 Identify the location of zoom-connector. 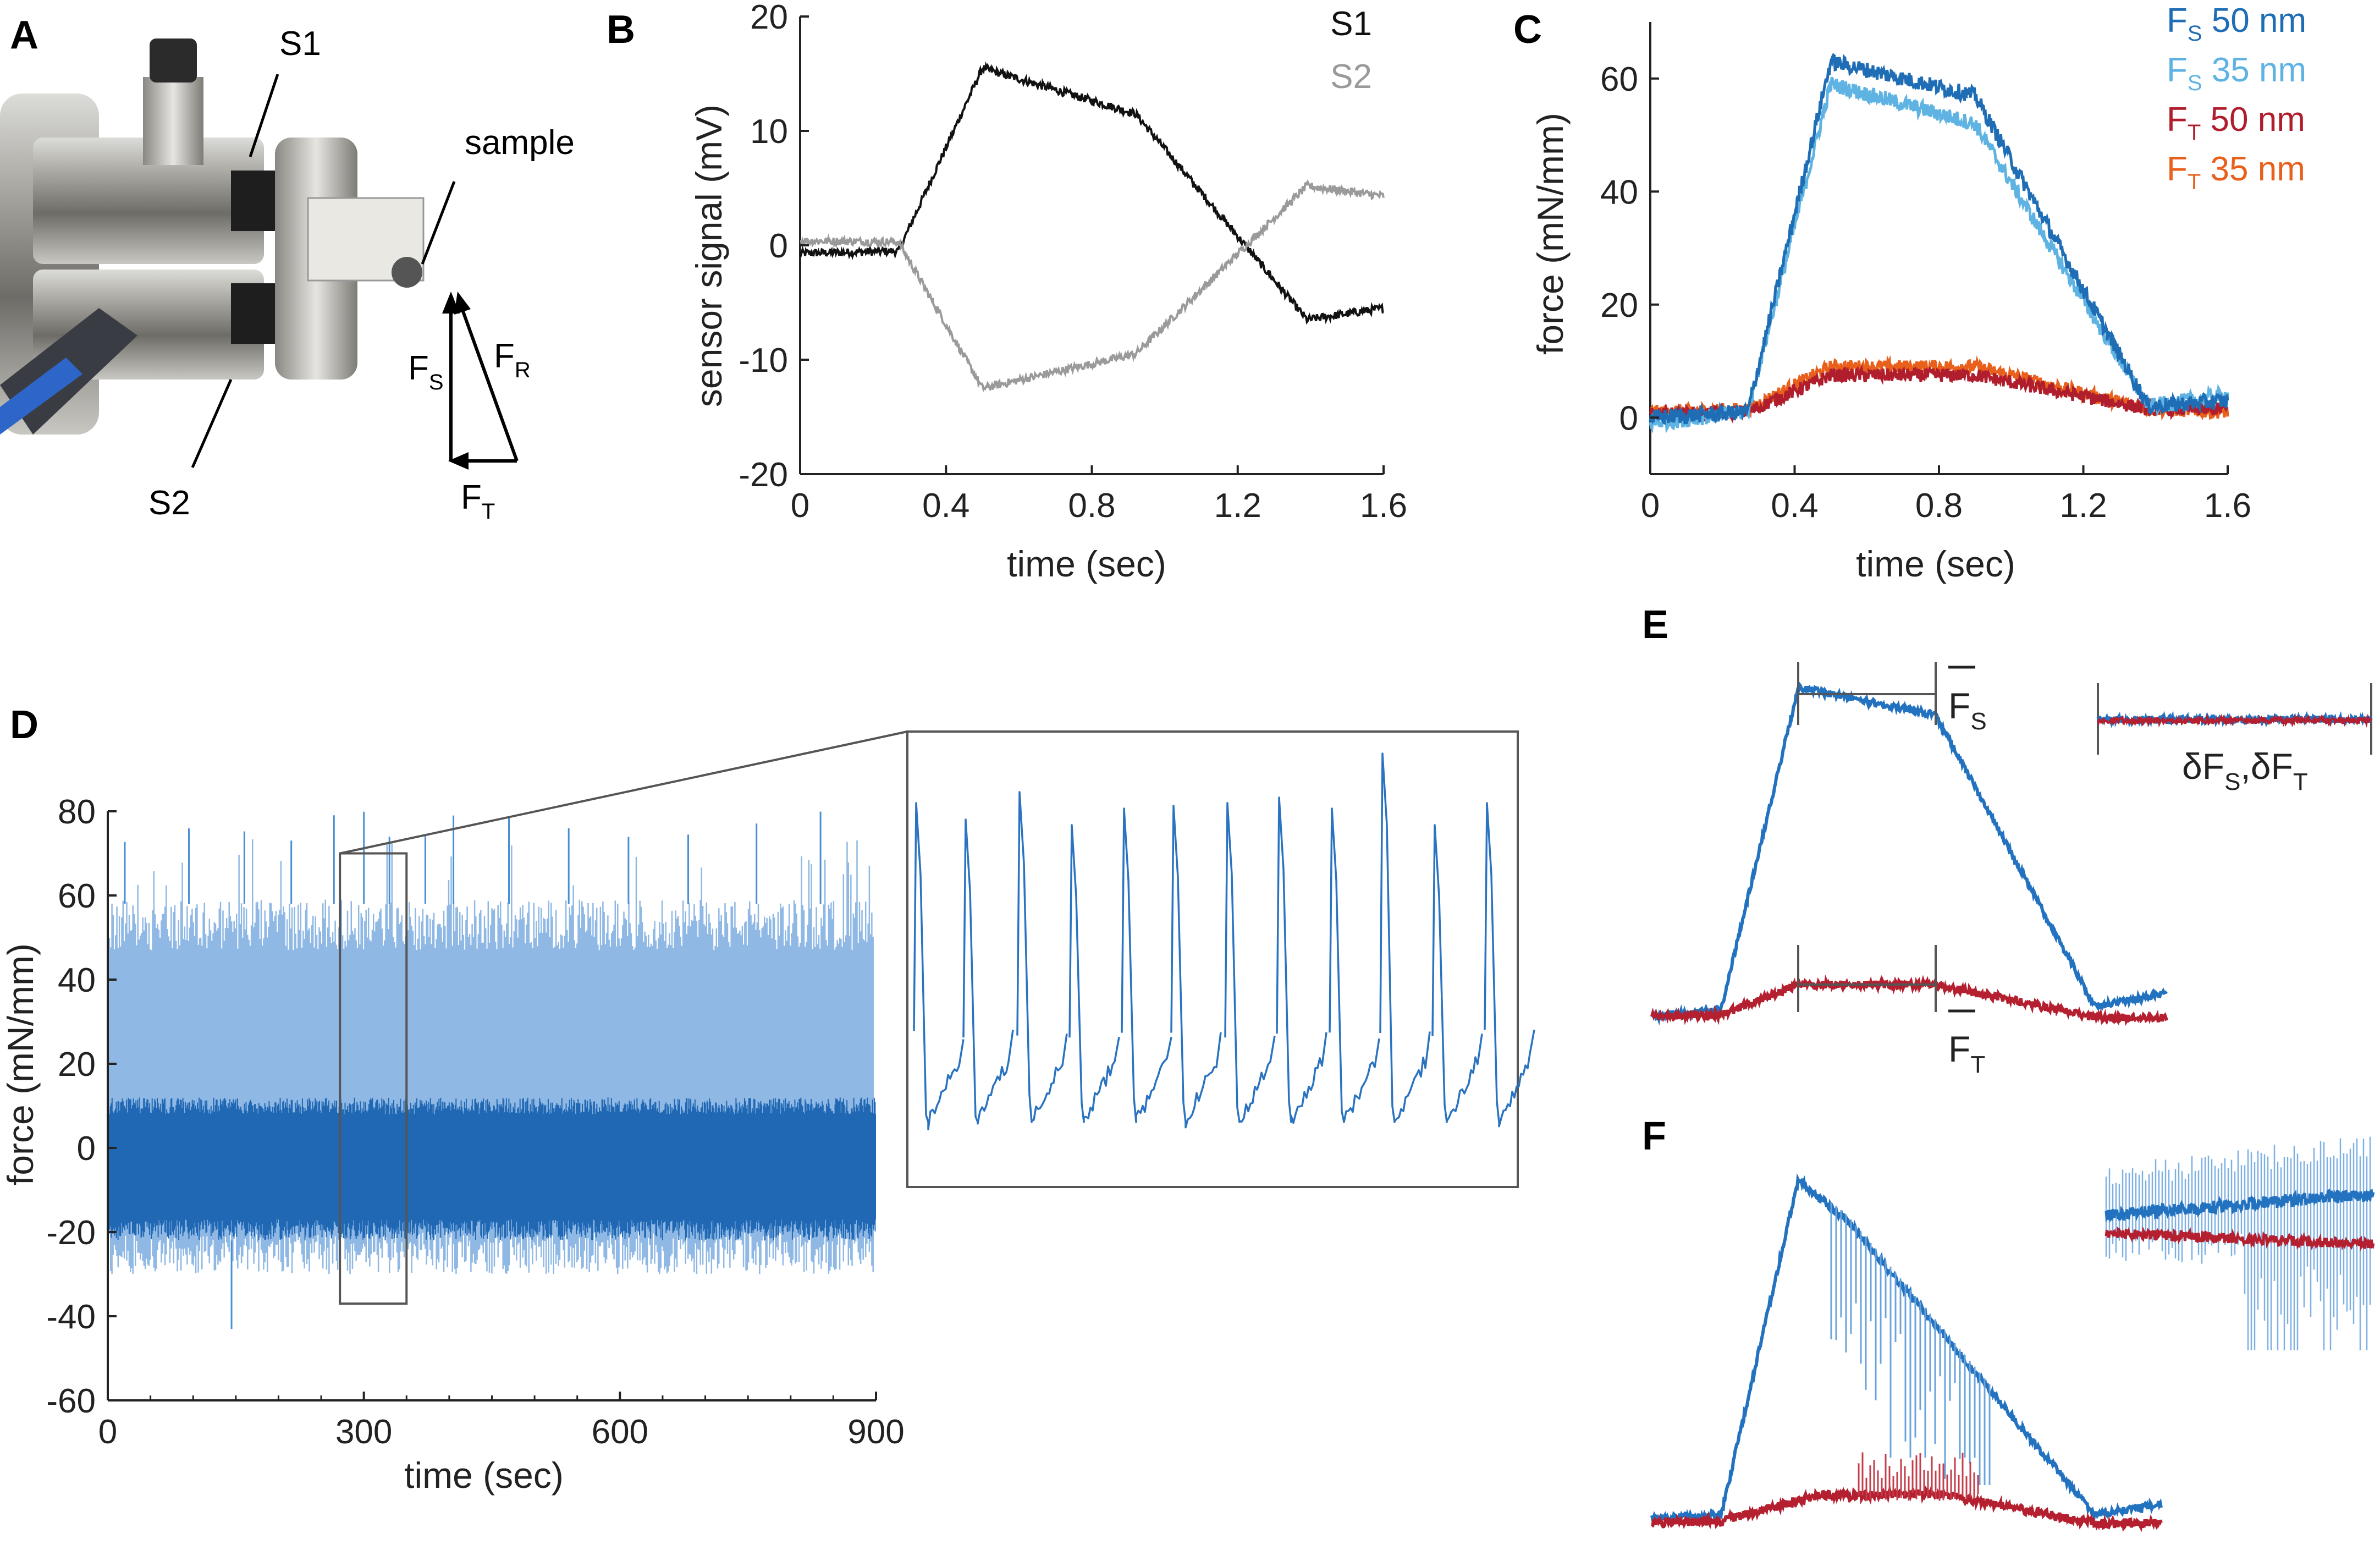
(623, 792).